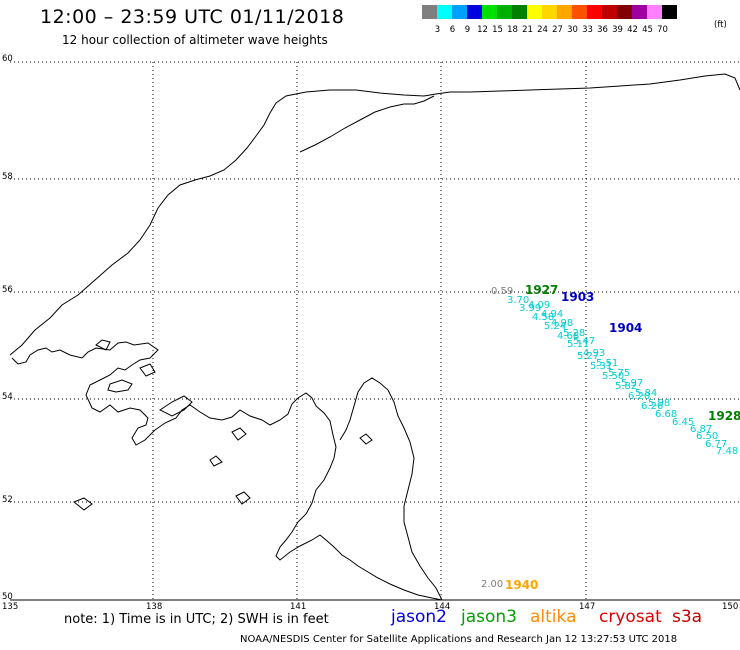 Image resolution: width=740 pixels, height=650 pixels. I want to click on scale-label: 18, so click(512, 30).